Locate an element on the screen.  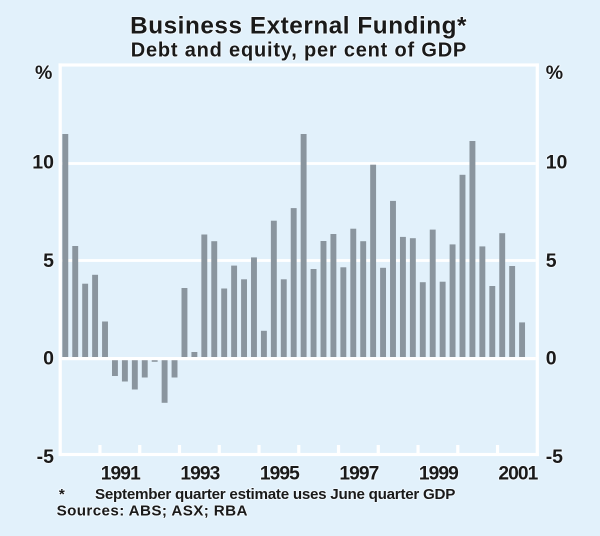
svg-text: 1991 is located at coordinates (121, 474).